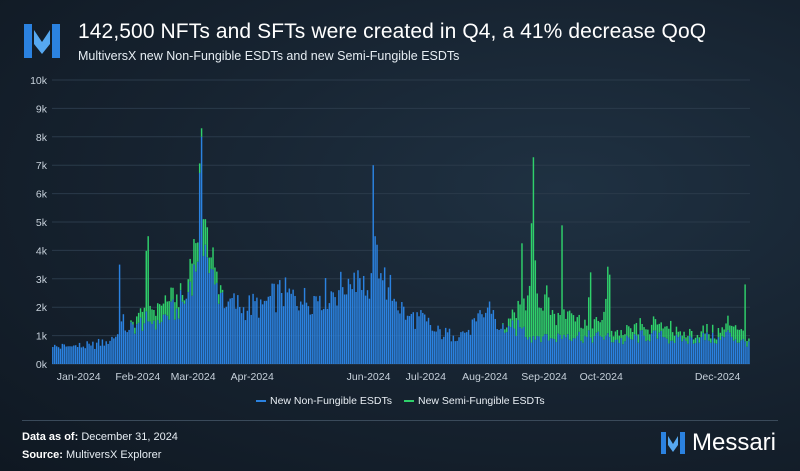 This screenshot has height=471, width=800. I want to click on source-line: Source: MultiversX Explorer, so click(100, 455).